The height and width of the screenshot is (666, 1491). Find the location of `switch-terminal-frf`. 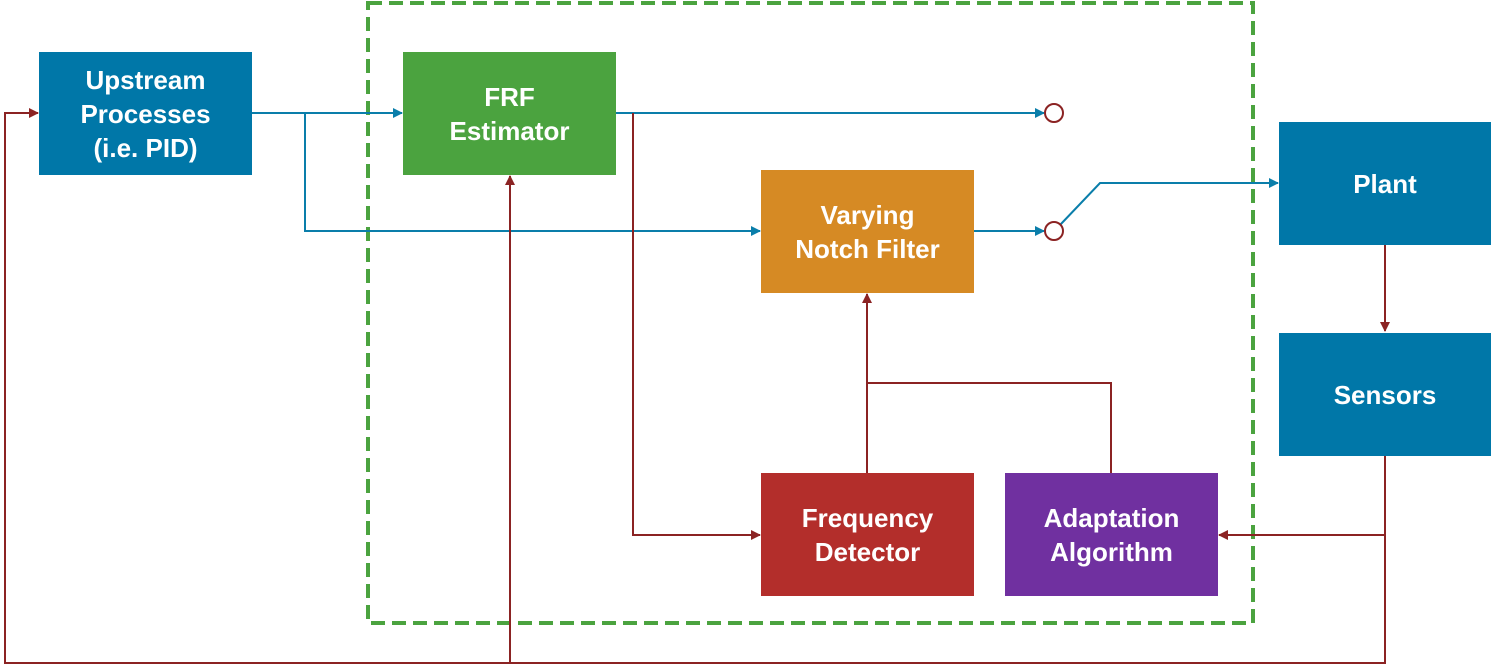

switch-terminal-frf is located at coordinates (1054, 113).